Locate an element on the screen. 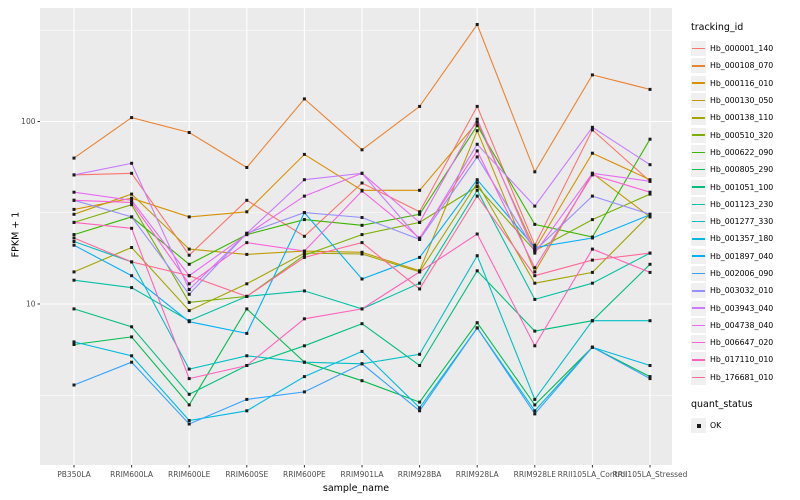  legend-item-Hb_017110_010: Hb_017110_010 is located at coordinates (745, 359).